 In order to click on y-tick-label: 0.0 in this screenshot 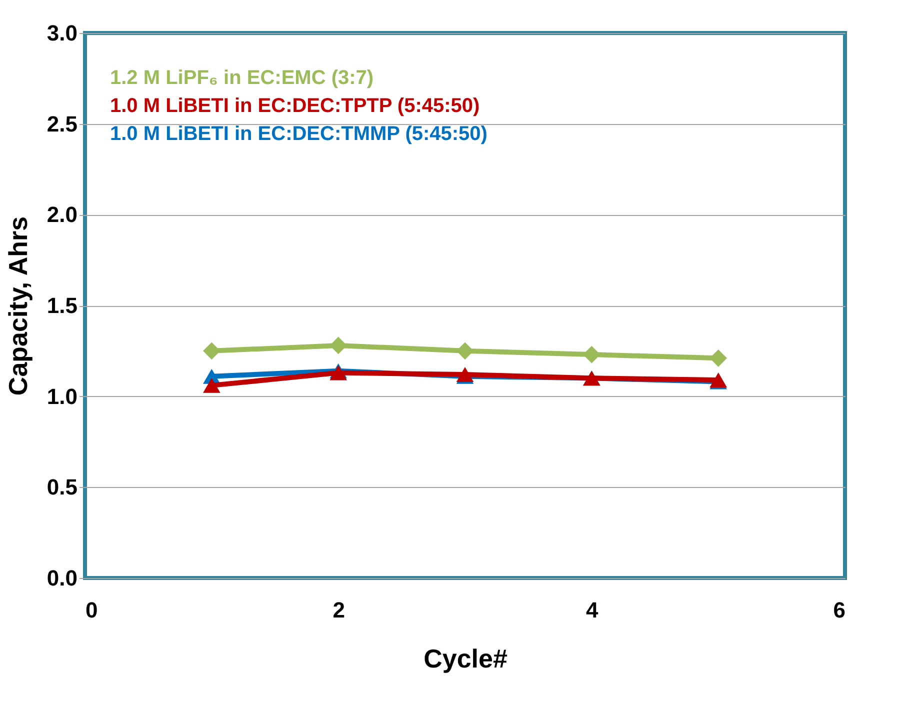, I will do `click(62, 578)`.